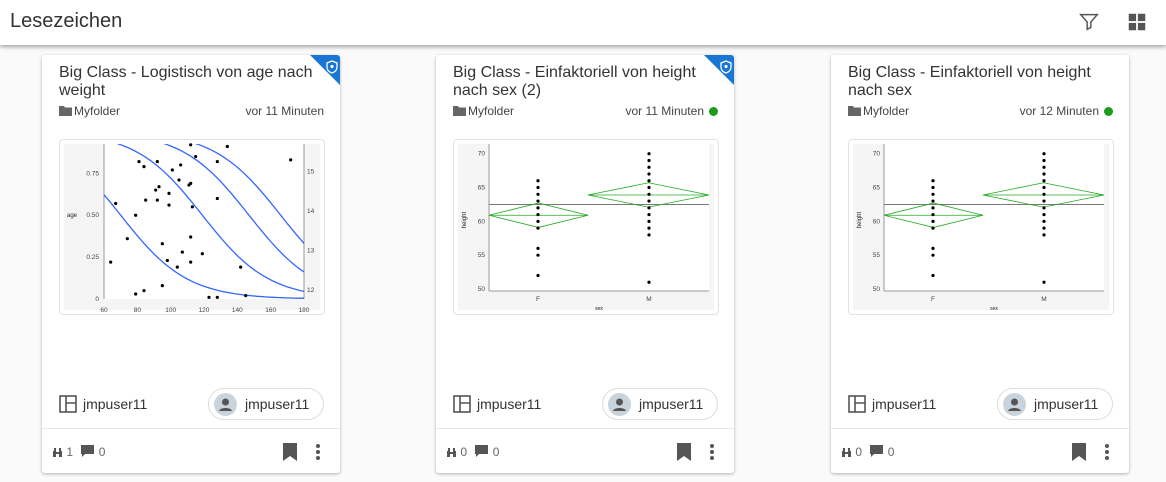 Image resolution: width=1166 pixels, height=482 pixels. Describe the element at coordinates (482, 154) in the screenshot. I see `y-tick-label: 70` at that location.